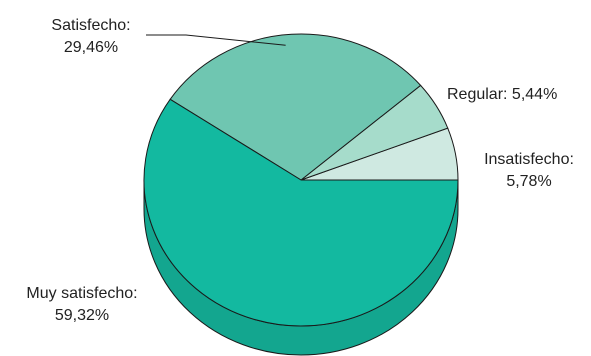 Image resolution: width=591 pixels, height=356 pixels. Describe the element at coordinates (91, 47) in the screenshot. I see `value-satisfecho: 29,46%` at that location.